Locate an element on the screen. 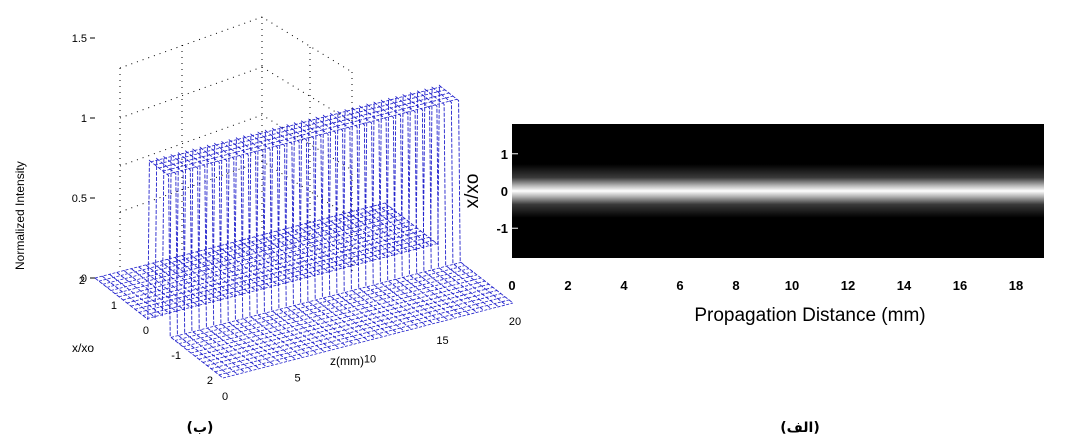 The image size is (1066, 437). xxo-axis-tick-label: 0 is located at coordinates (146, 331).